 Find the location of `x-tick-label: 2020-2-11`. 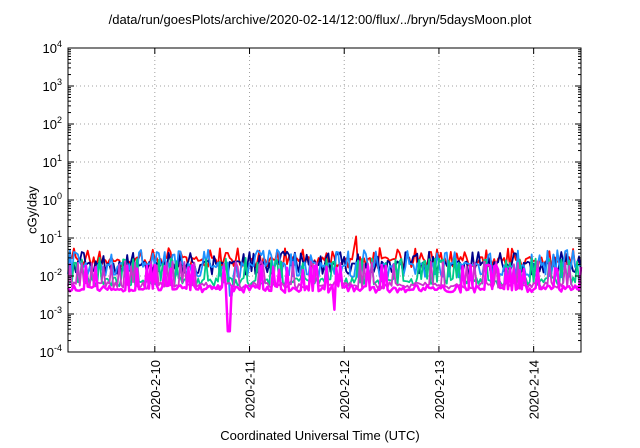

x-tick-label: 2020-2-11 is located at coordinates (250, 389).